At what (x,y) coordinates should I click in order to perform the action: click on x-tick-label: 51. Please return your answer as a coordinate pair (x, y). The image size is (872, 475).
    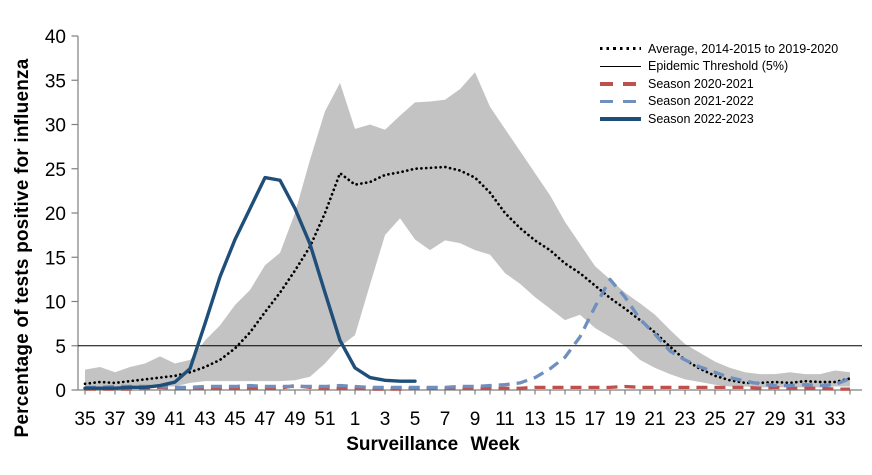
    Looking at the image, I should click on (324, 419).